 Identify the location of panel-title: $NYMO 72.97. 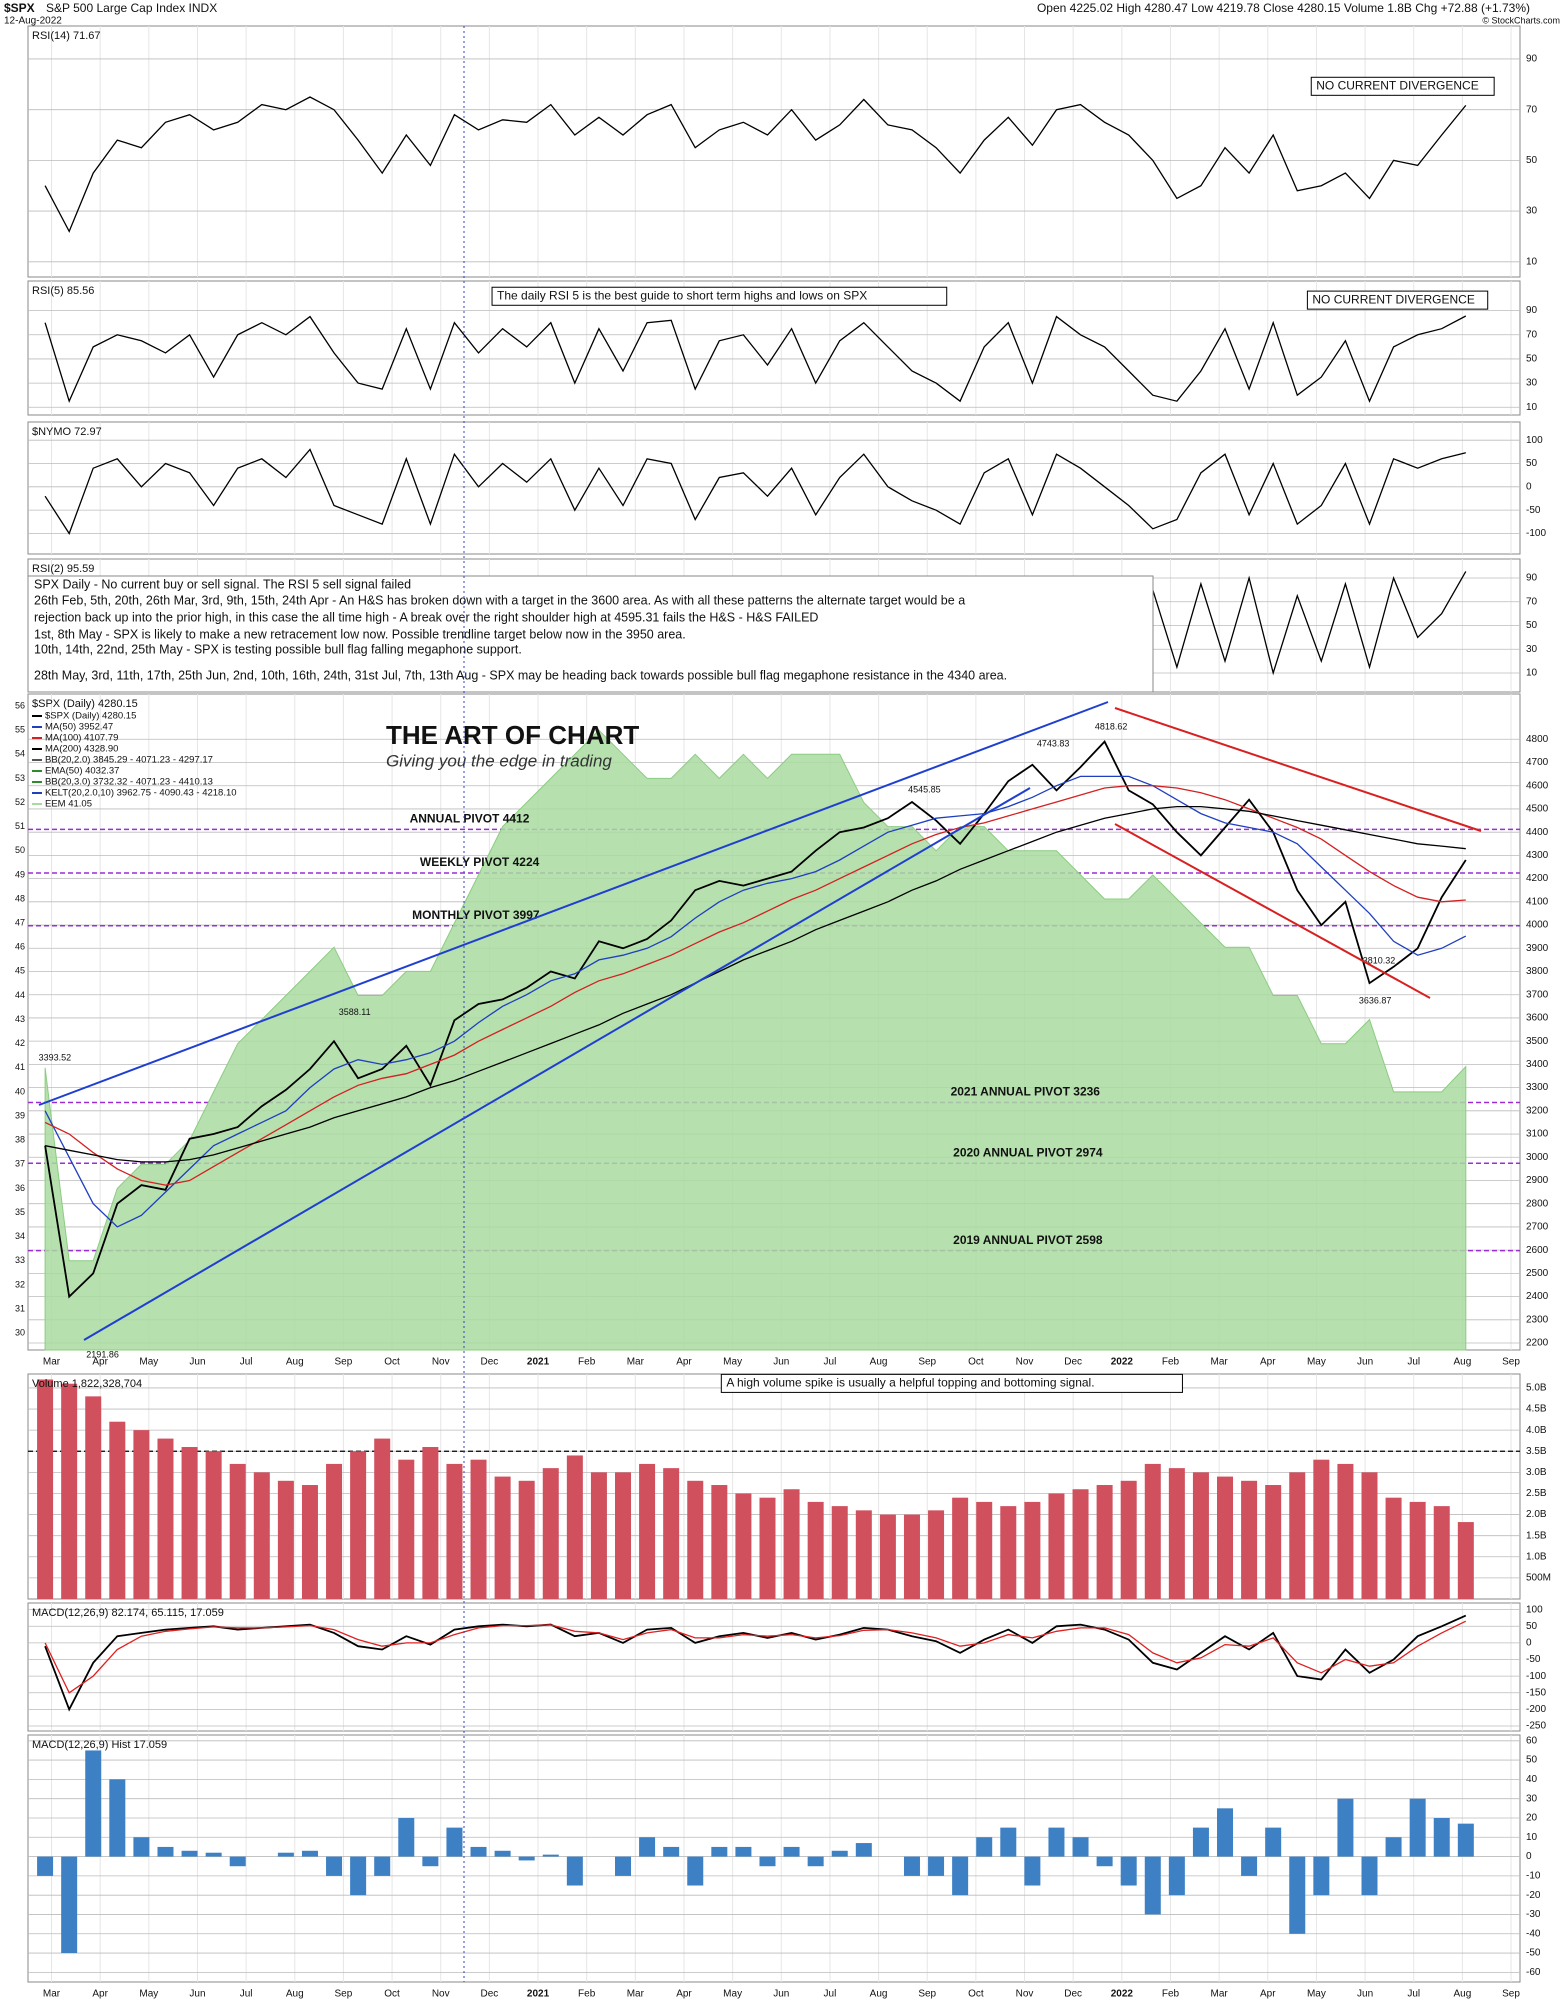
(67, 432).